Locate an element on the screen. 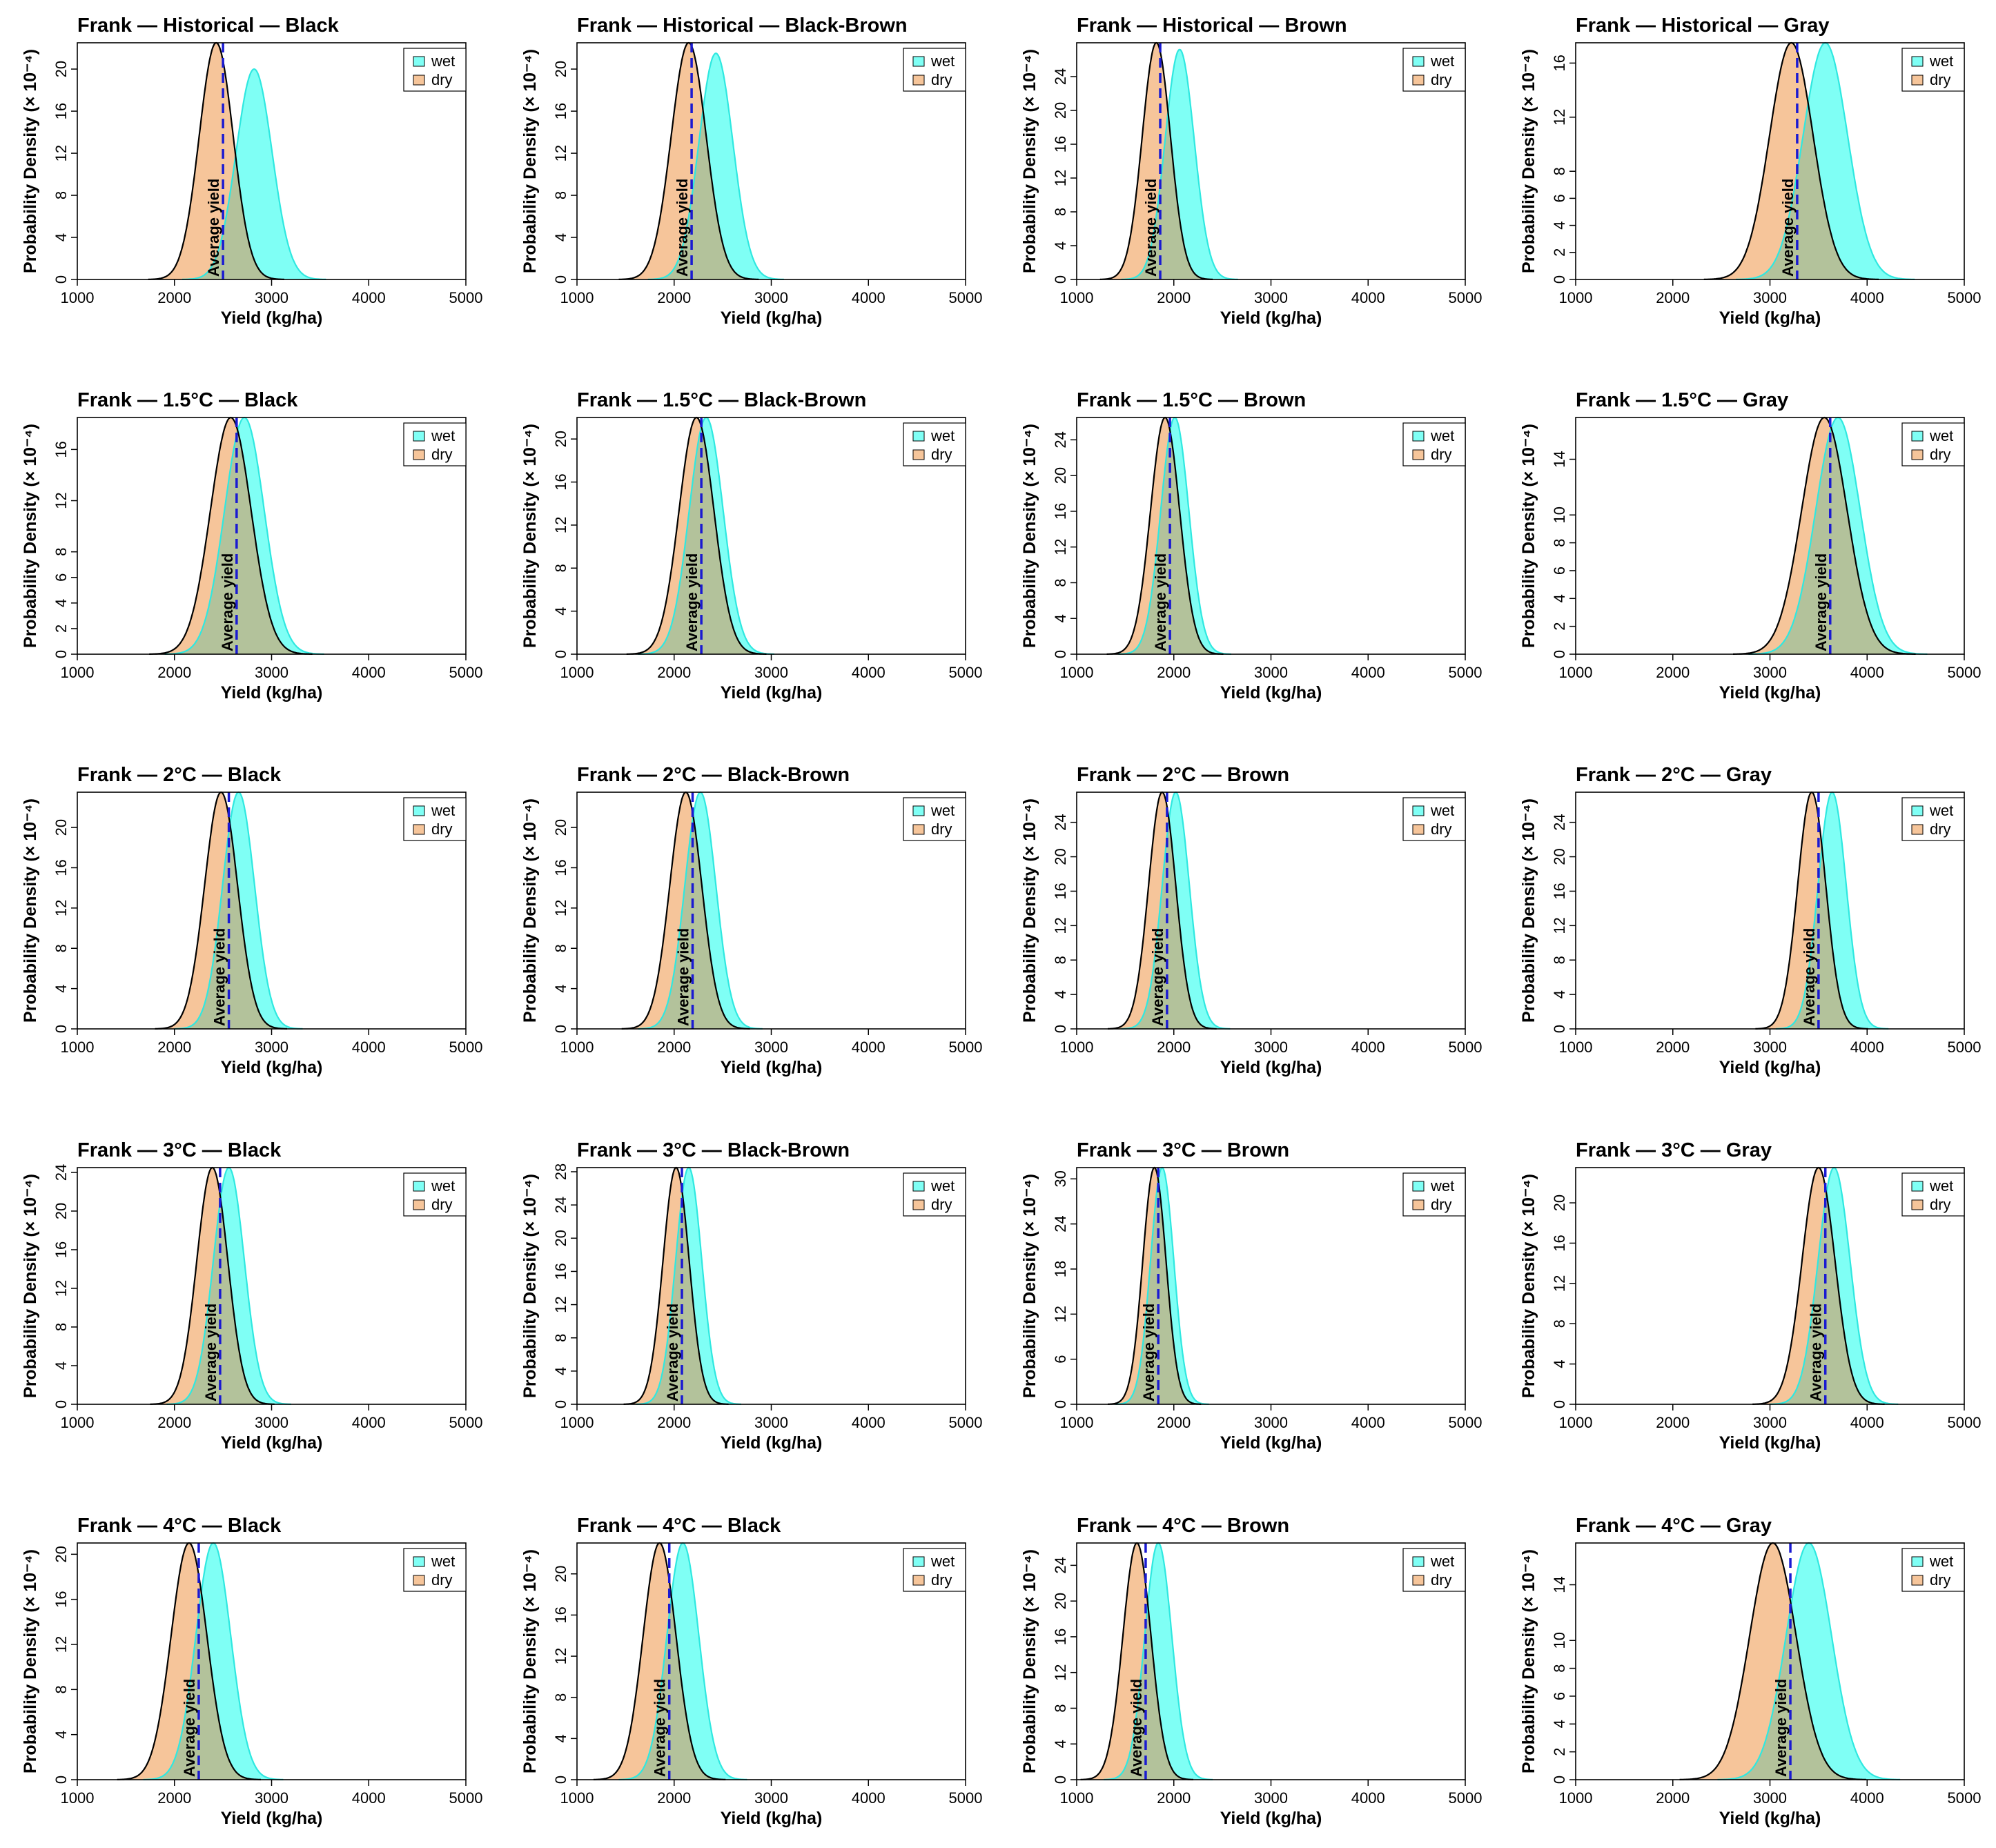 This screenshot has width=1996, height=1848. panel-title: Frank — 4°C — Gray is located at coordinates (1674, 1526).